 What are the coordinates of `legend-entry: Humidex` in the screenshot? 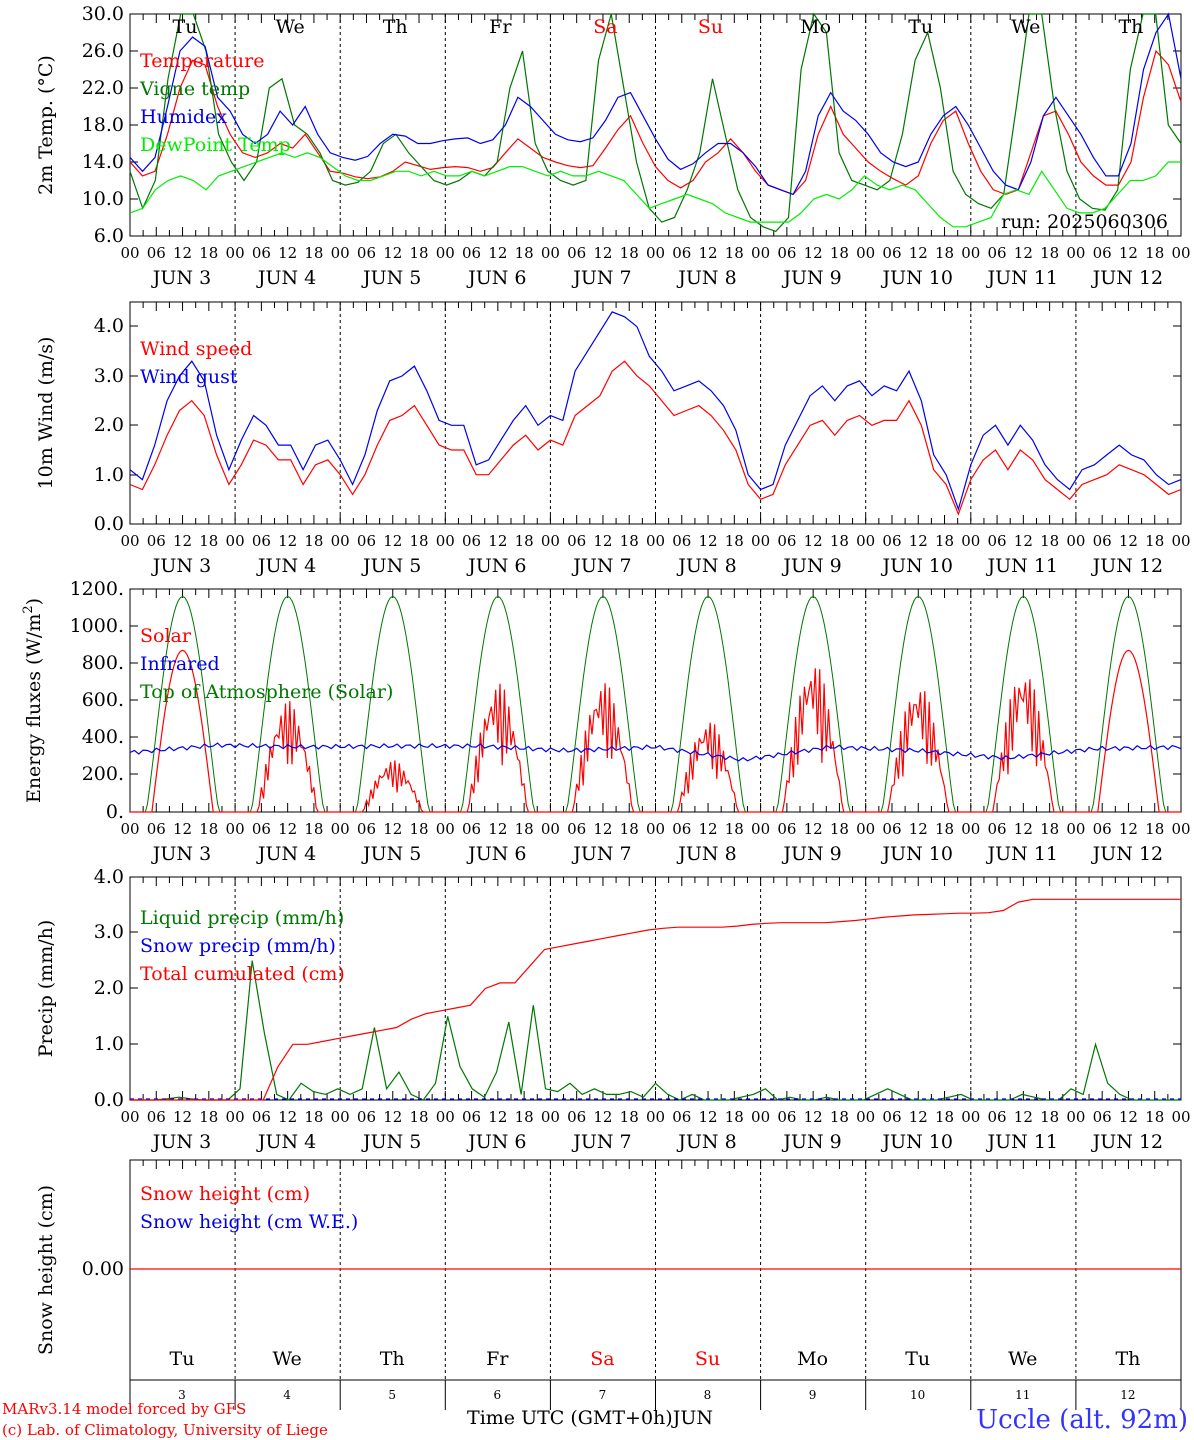 It's located at (183, 117).